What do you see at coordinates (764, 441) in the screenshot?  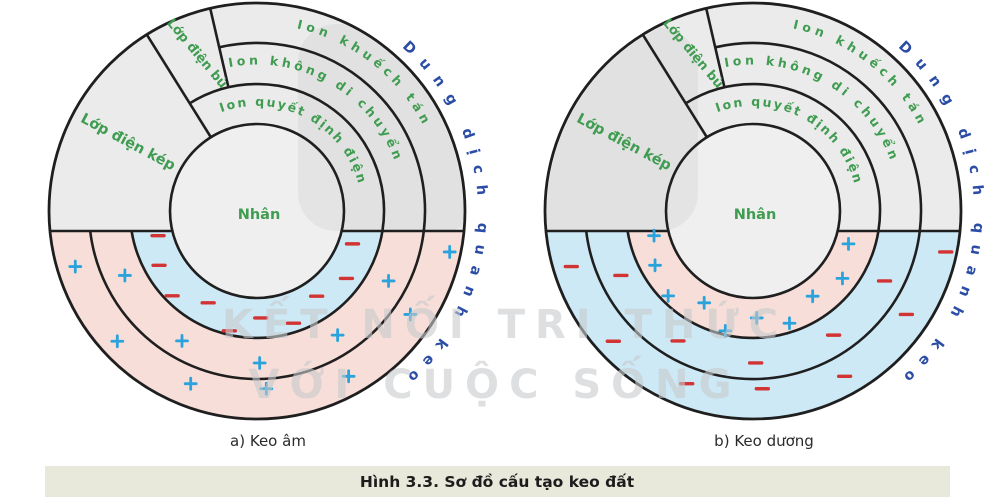 I see `caption-positive-colloid: b) Keo dương` at bounding box center [764, 441].